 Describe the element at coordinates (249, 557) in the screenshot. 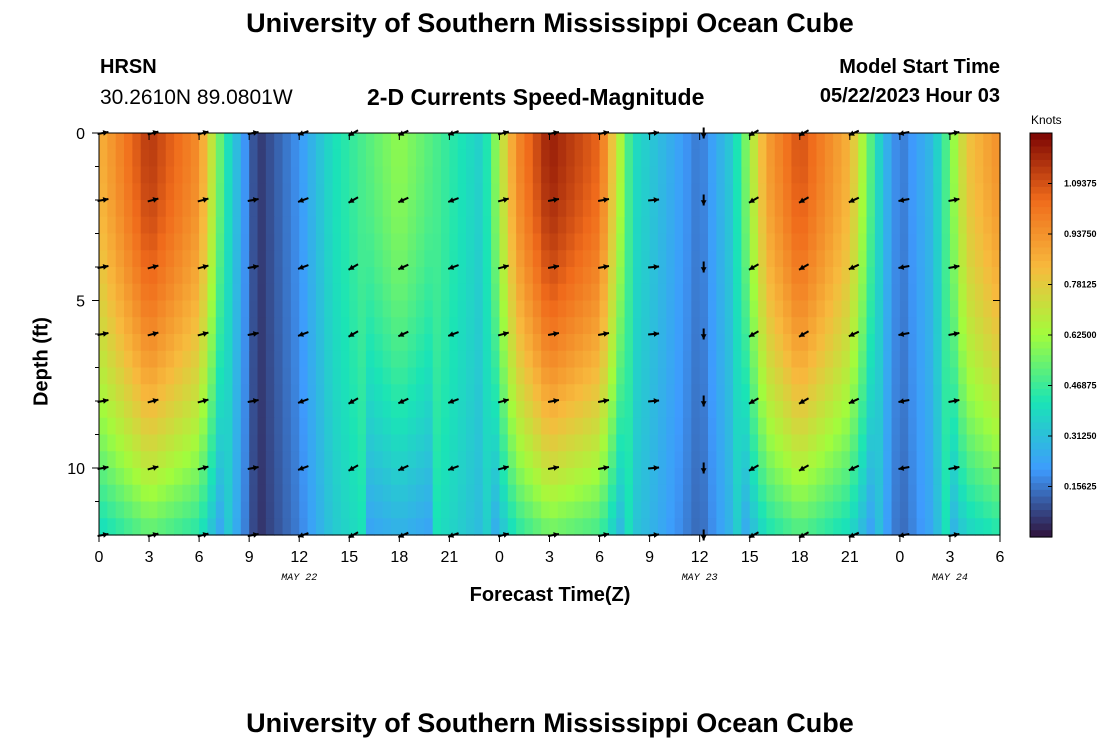

I see `x-tick-label: 9` at that location.